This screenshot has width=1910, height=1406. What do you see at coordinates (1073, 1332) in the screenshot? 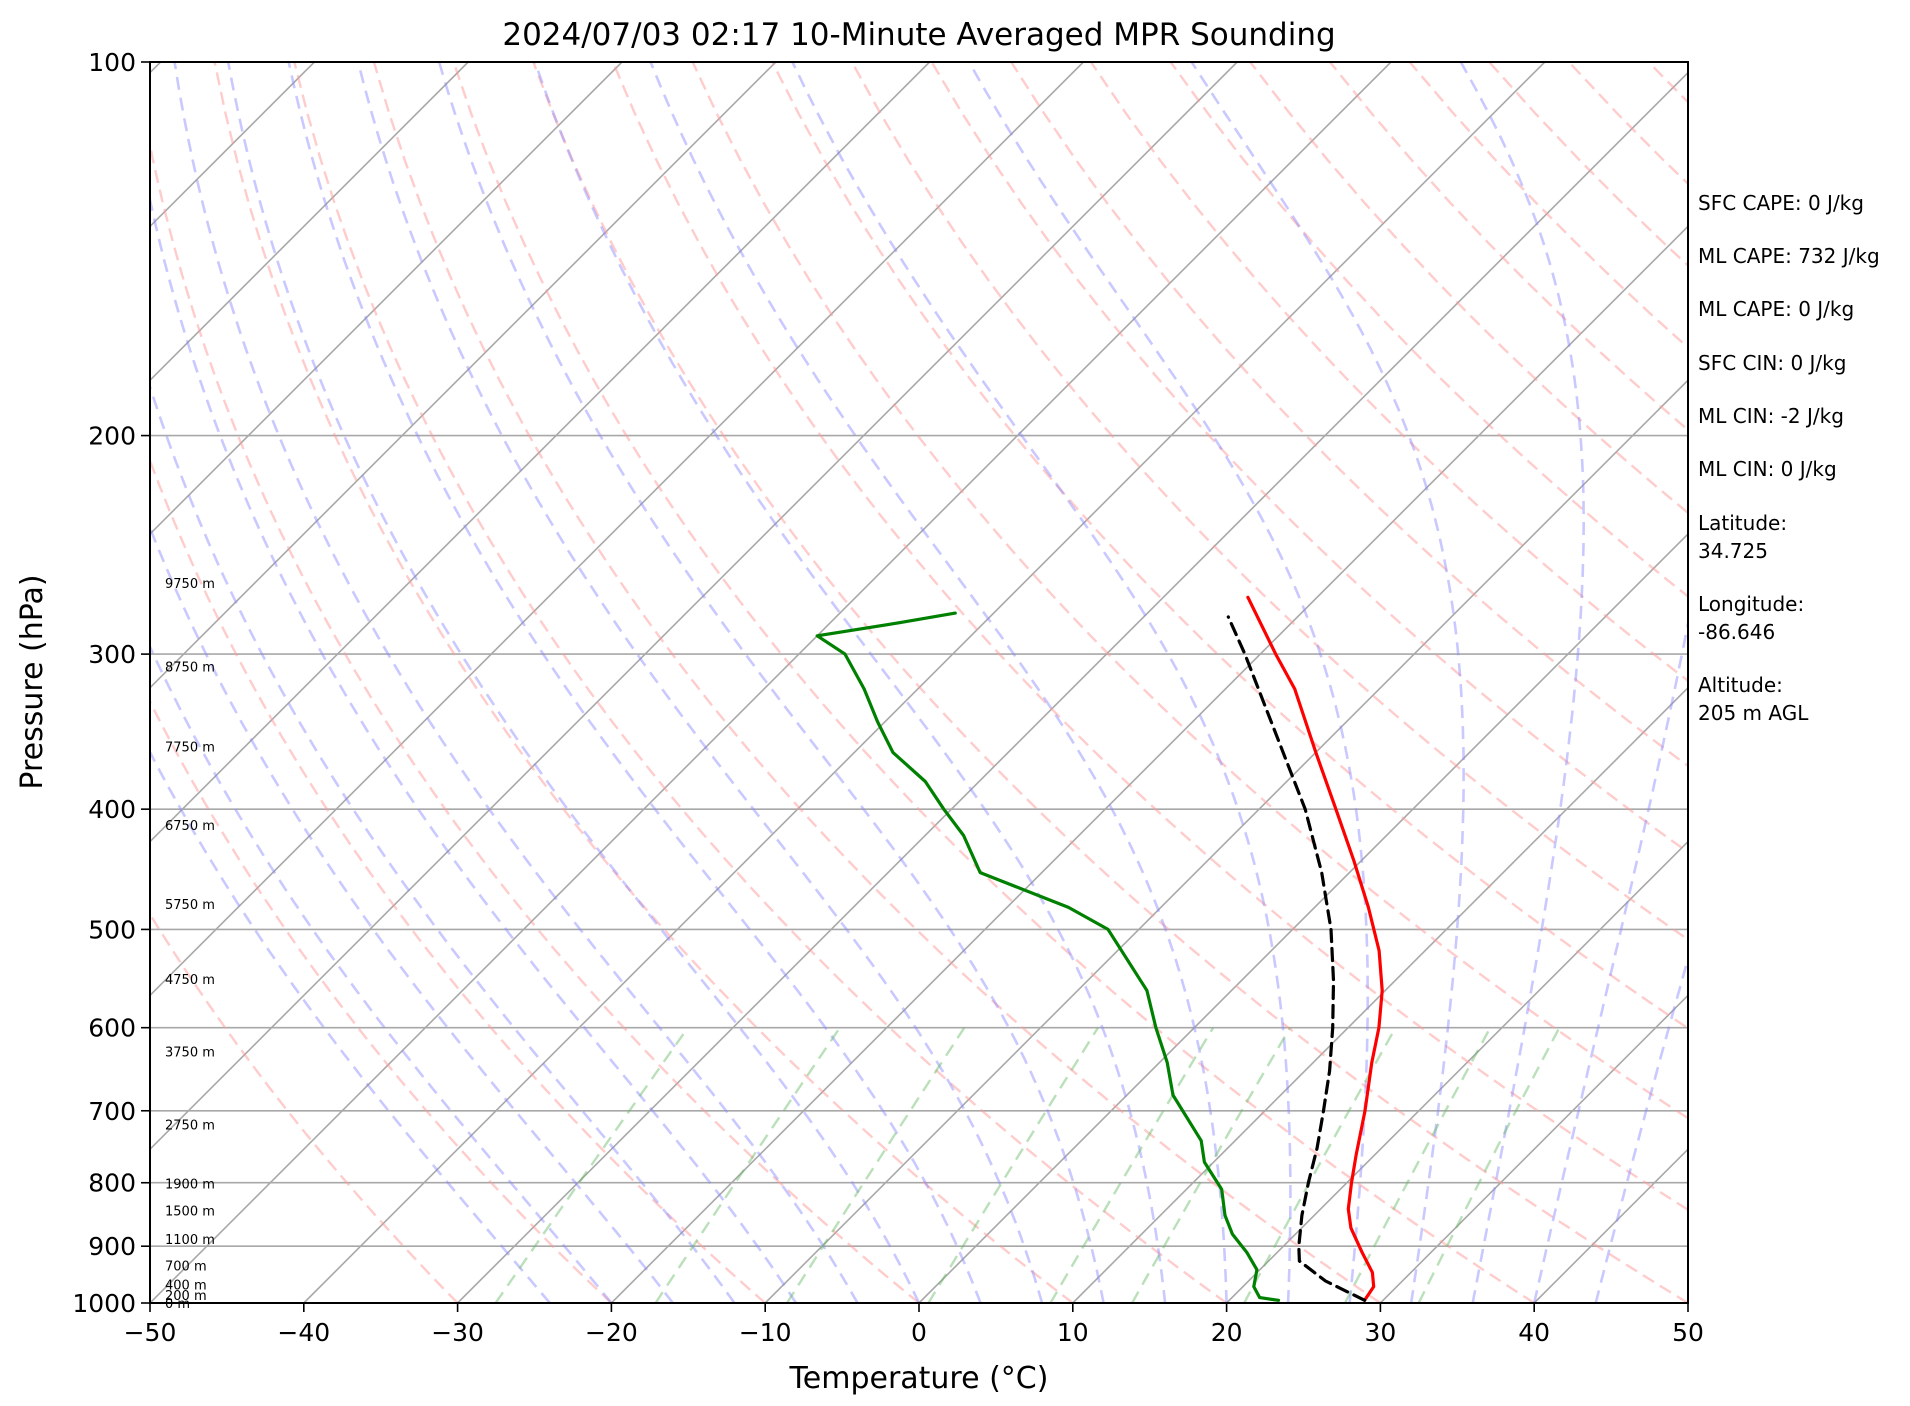
I see `x-tick-label: 10` at bounding box center [1073, 1332].